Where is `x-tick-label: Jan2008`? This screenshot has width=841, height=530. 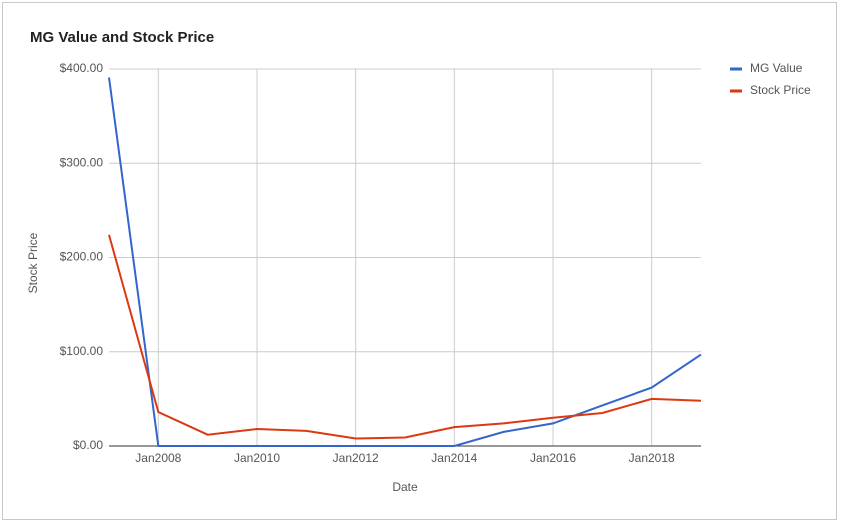
x-tick-label: Jan2008 is located at coordinates (158, 458).